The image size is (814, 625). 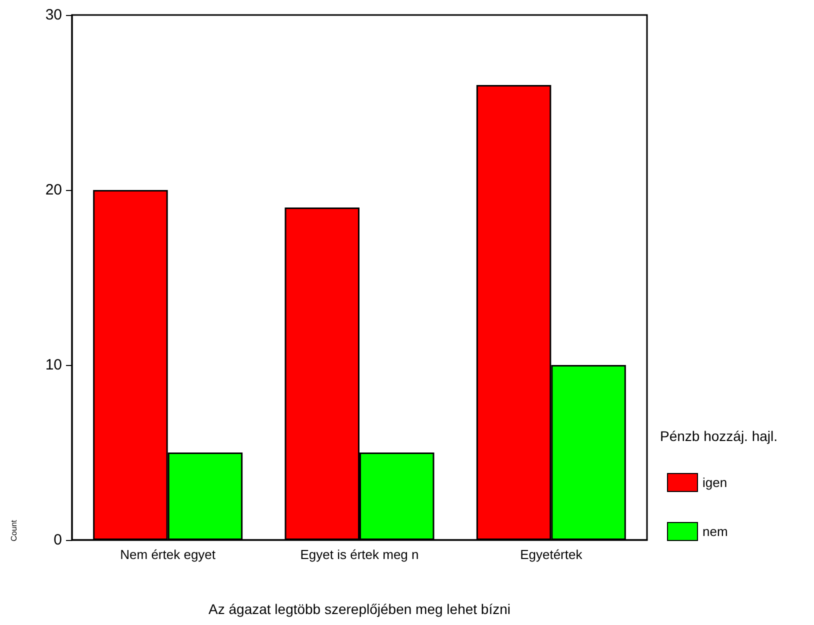 I want to click on x-tick-label: Nem értek egyet, so click(x=168, y=554).